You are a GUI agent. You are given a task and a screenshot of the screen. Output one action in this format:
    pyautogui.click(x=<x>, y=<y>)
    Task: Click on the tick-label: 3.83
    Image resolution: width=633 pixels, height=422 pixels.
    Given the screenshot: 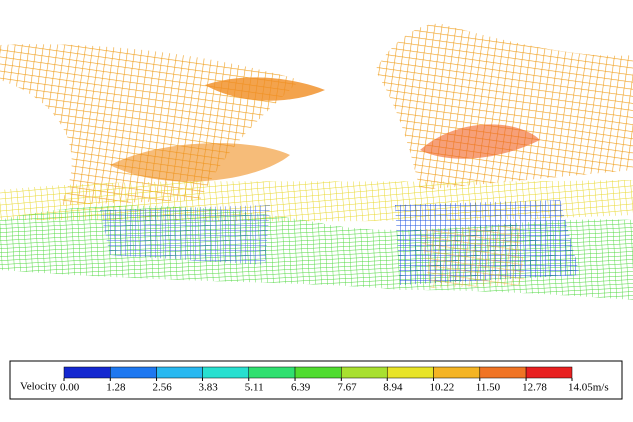 What is the action you would take?
    pyautogui.click(x=208, y=388)
    